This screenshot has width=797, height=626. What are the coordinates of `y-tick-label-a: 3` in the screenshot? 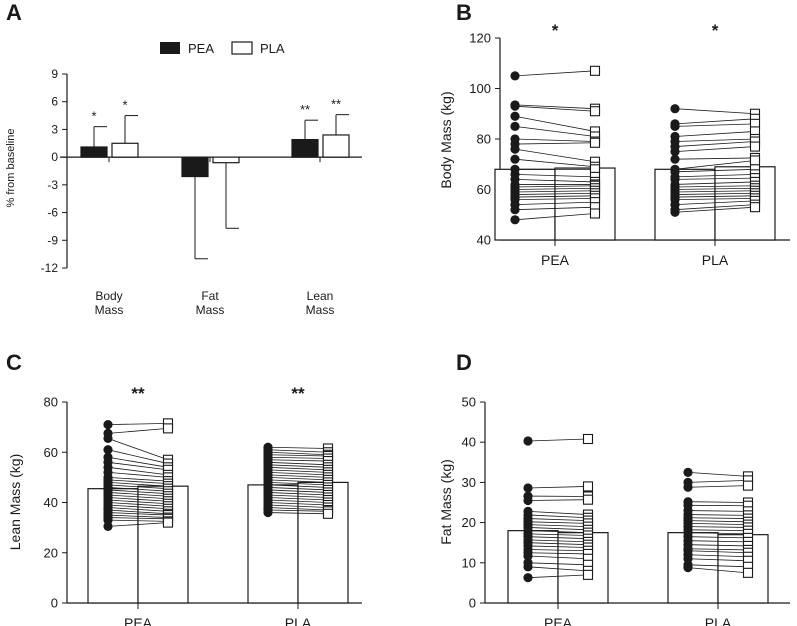 It's located at (54, 129).